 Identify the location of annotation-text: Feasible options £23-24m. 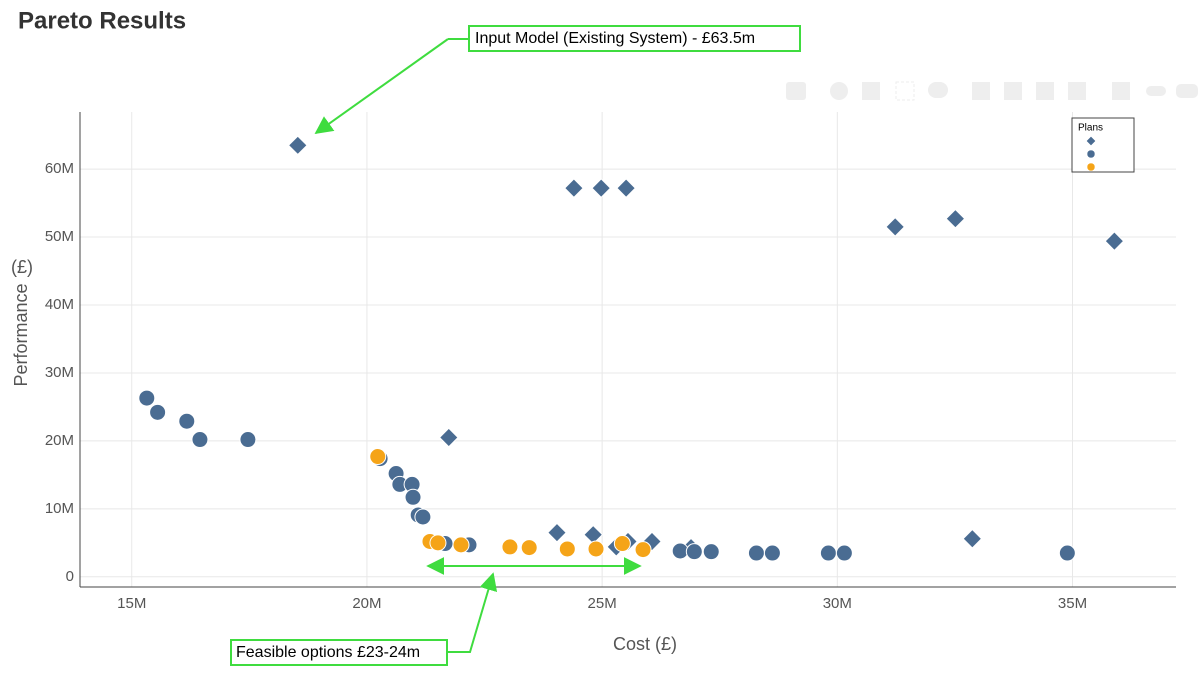
(328, 652).